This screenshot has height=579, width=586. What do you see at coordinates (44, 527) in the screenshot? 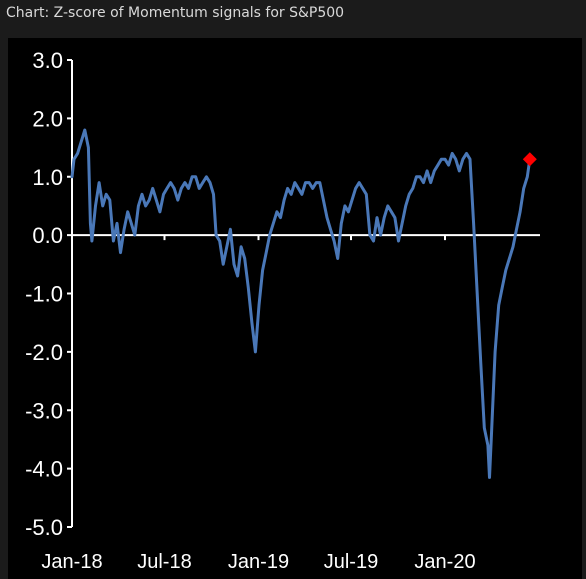
I see `y-tick-label: -5.0` at bounding box center [44, 527].